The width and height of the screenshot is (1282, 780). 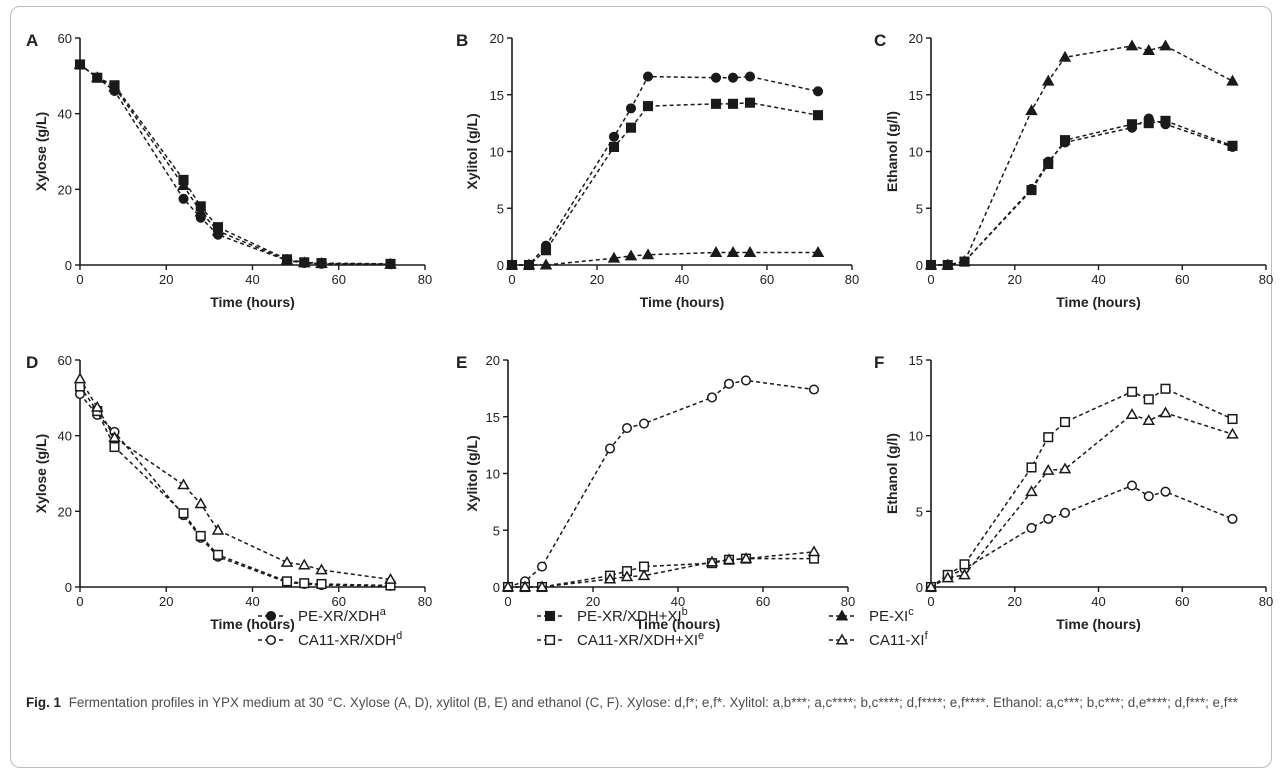 I want to click on legend-superscript: b, so click(x=685, y=612).